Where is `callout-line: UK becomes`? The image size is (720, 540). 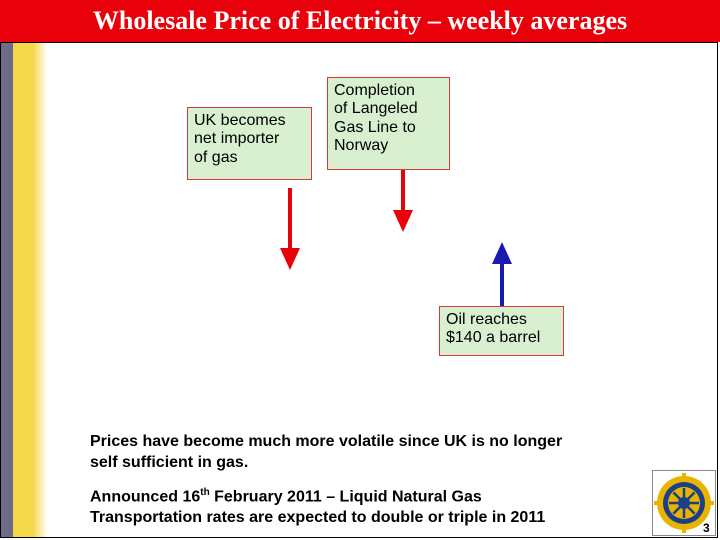
callout-line: UK becomes is located at coordinates (240, 120).